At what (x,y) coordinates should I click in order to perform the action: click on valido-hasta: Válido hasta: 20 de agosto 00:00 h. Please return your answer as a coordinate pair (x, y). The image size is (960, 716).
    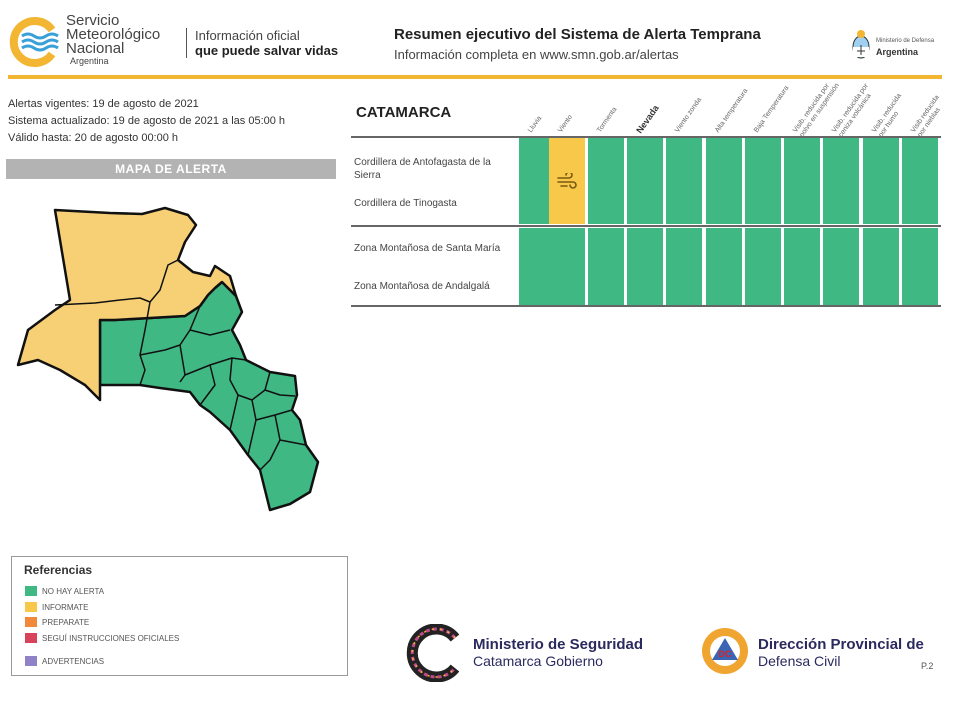
    Looking at the image, I should click on (93, 138).